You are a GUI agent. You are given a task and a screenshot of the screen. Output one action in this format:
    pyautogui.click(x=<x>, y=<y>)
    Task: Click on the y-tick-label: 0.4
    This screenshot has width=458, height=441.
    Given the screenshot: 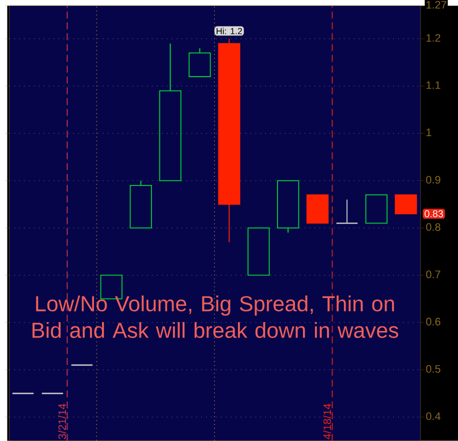 What is the action you would take?
    pyautogui.click(x=433, y=416)
    